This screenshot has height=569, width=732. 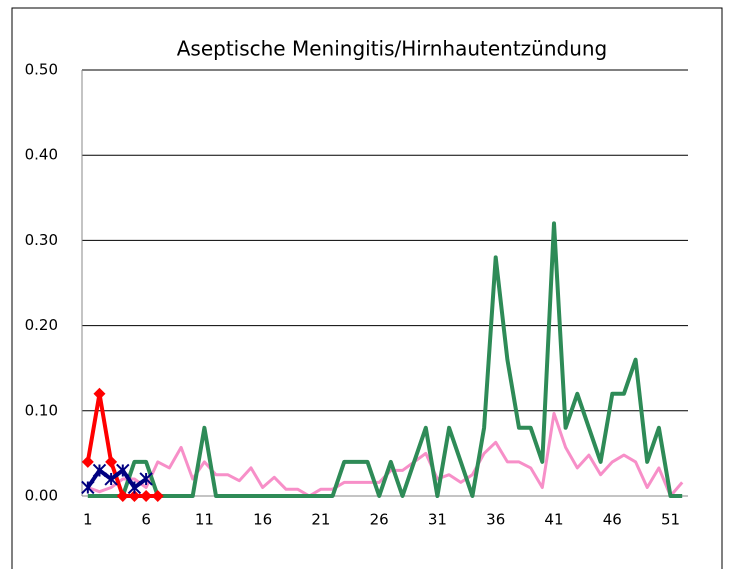 What do you see at coordinates (41, 410) in the screenshot?
I see `y-tick-label: 0.10` at bounding box center [41, 410].